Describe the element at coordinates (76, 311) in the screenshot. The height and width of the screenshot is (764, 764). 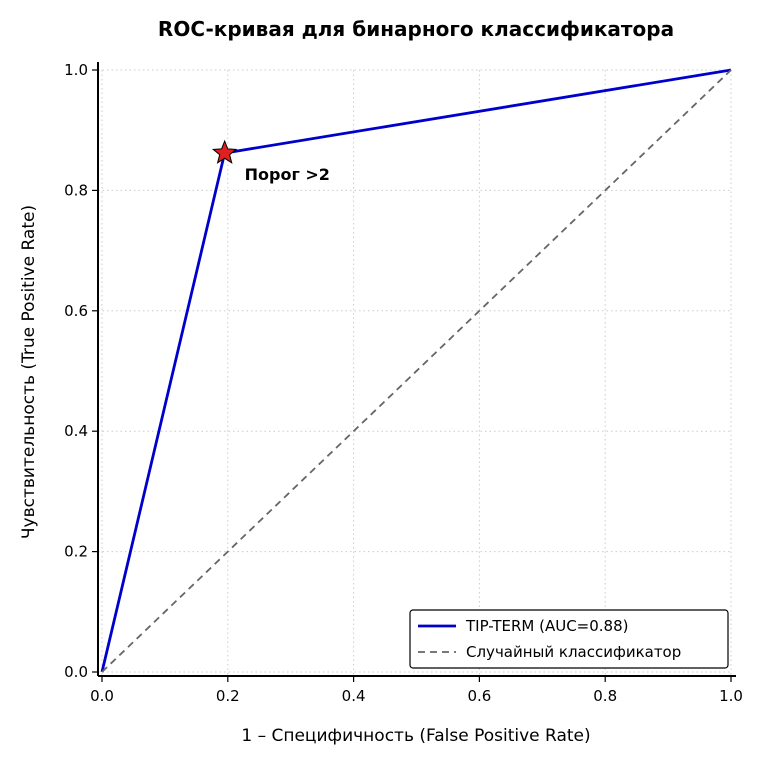
I see `y-tick-label: 0.6` at that location.